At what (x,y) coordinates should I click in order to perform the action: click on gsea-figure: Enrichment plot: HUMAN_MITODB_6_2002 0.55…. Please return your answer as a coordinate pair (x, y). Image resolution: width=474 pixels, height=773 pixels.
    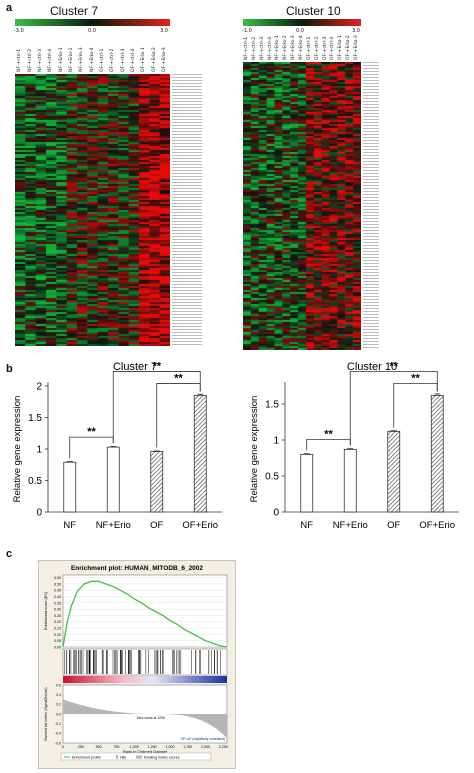
    Looking at the image, I should click on (137, 664).